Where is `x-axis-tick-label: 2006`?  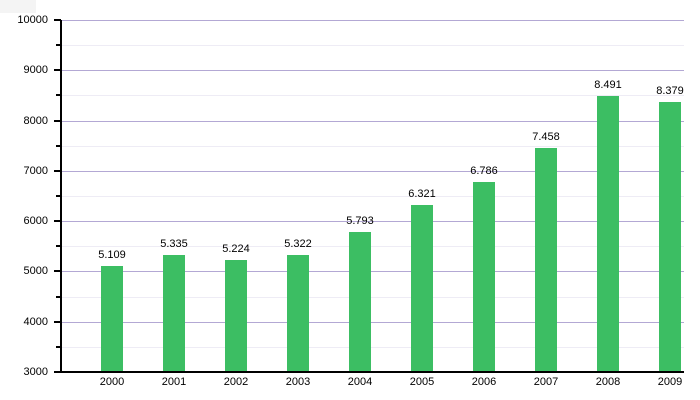
x-axis-tick-label: 2006 is located at coordinates (484, 382).